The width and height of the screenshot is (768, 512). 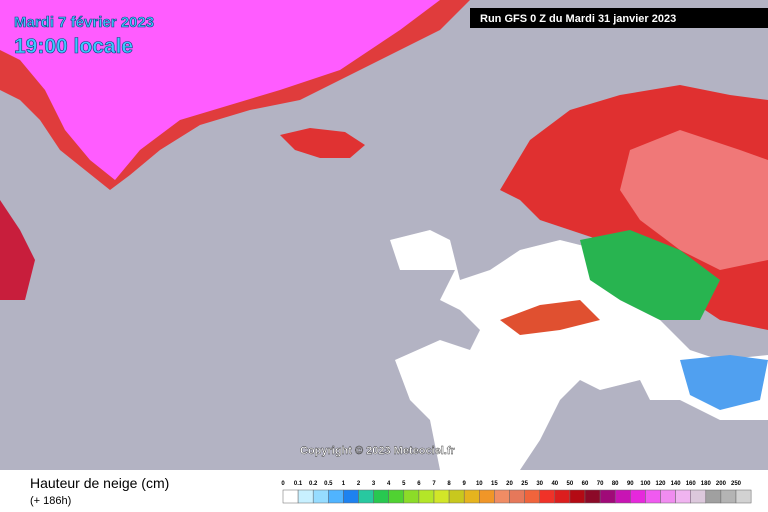 What do you see at coordinates (645, 484) in the screenshot?
I see `legend-level: 100` at bounding box center [645, 484].